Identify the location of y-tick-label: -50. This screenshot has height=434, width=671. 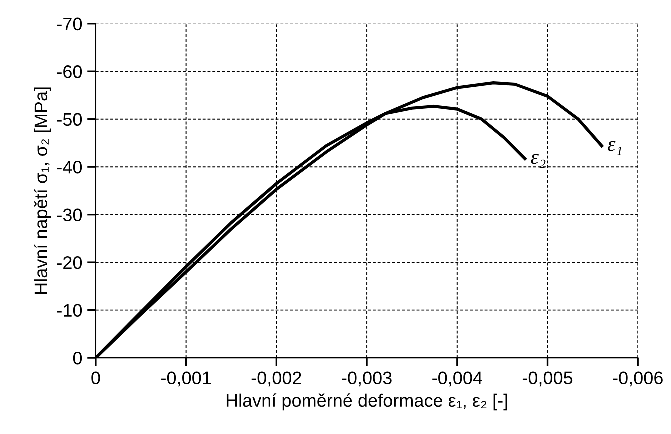
(69, 119).